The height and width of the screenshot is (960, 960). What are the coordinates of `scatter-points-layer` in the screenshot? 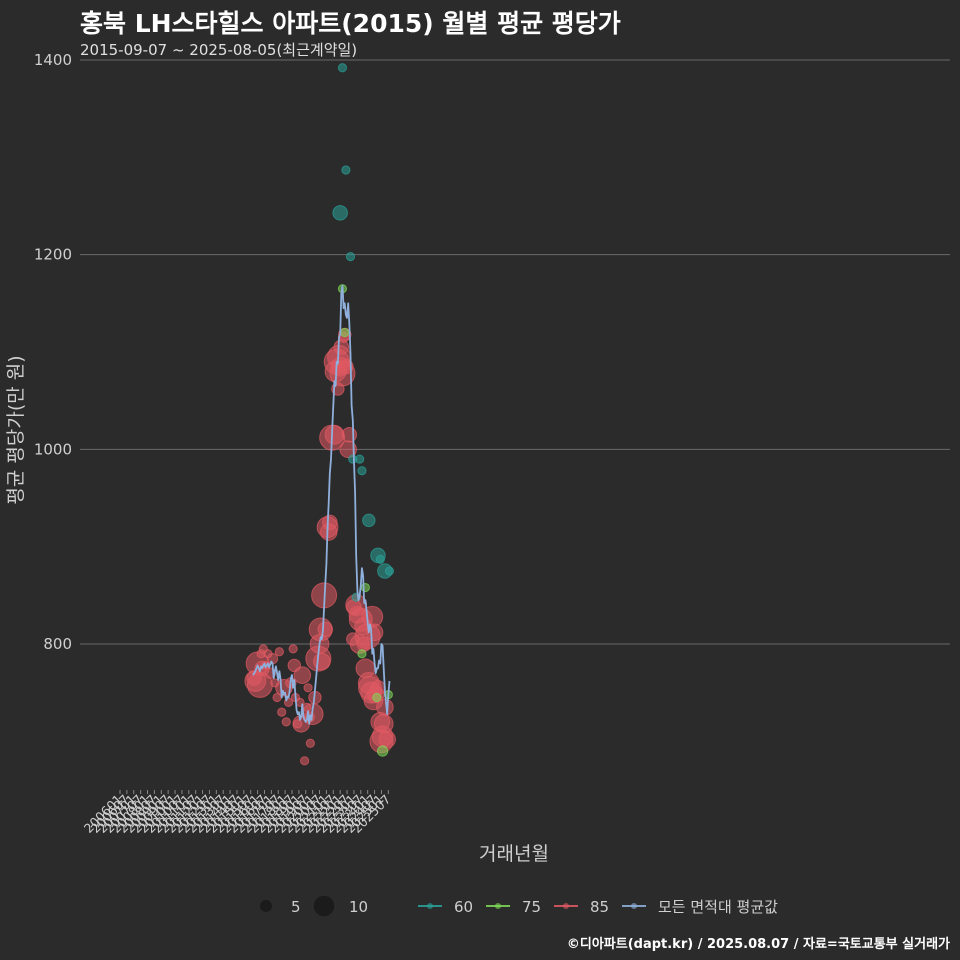 It's located at (320, 414).